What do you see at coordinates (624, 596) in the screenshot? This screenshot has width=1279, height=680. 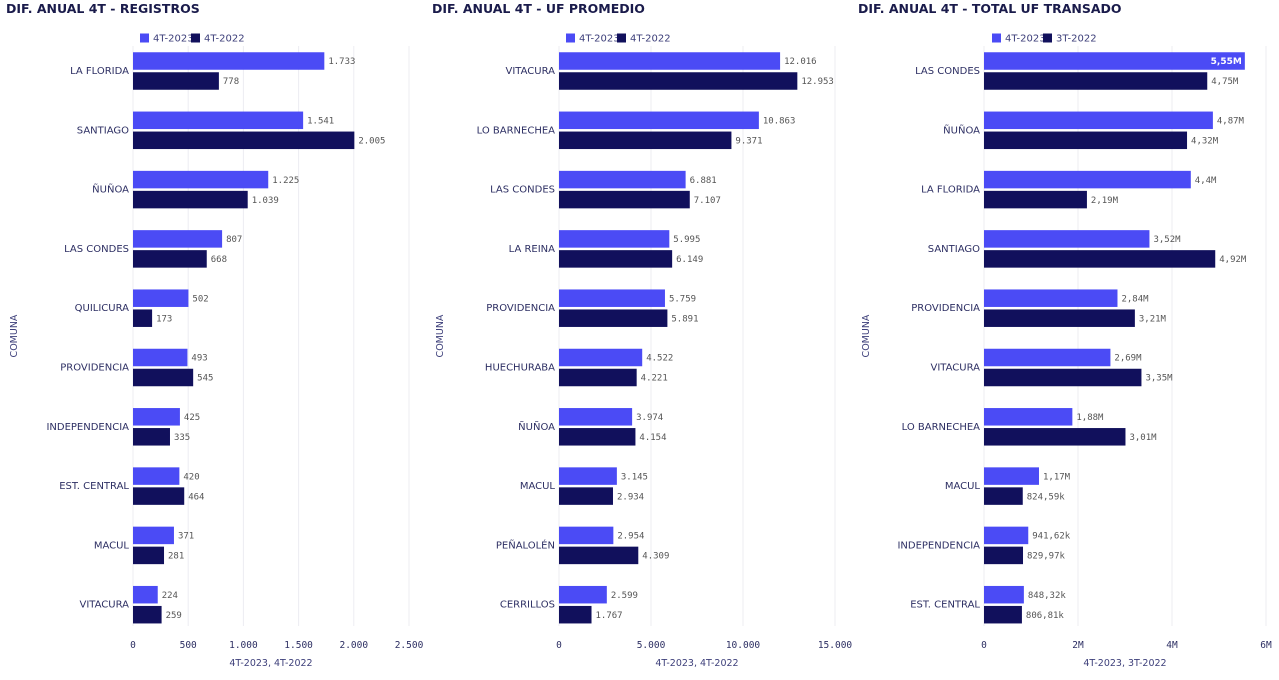 I see `data-label-series-1: 2.599` at bounding box center [624, 596].